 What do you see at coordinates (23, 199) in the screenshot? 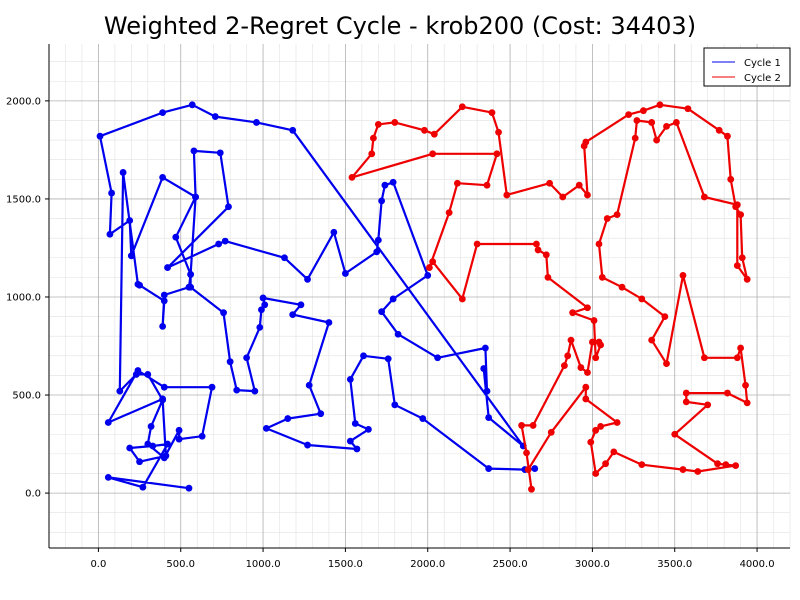
I see `y-tick-label: 1500.0` at bounding box center [23, 199].